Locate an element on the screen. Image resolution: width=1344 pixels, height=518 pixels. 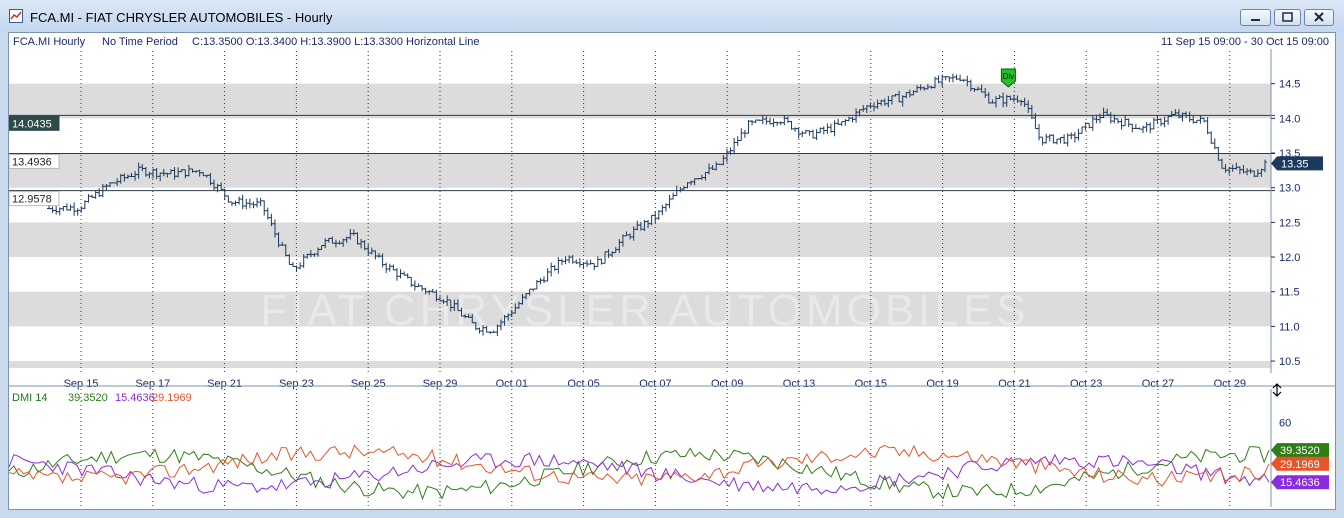
header-period: No Time Period is located at coordinates (140, 42).